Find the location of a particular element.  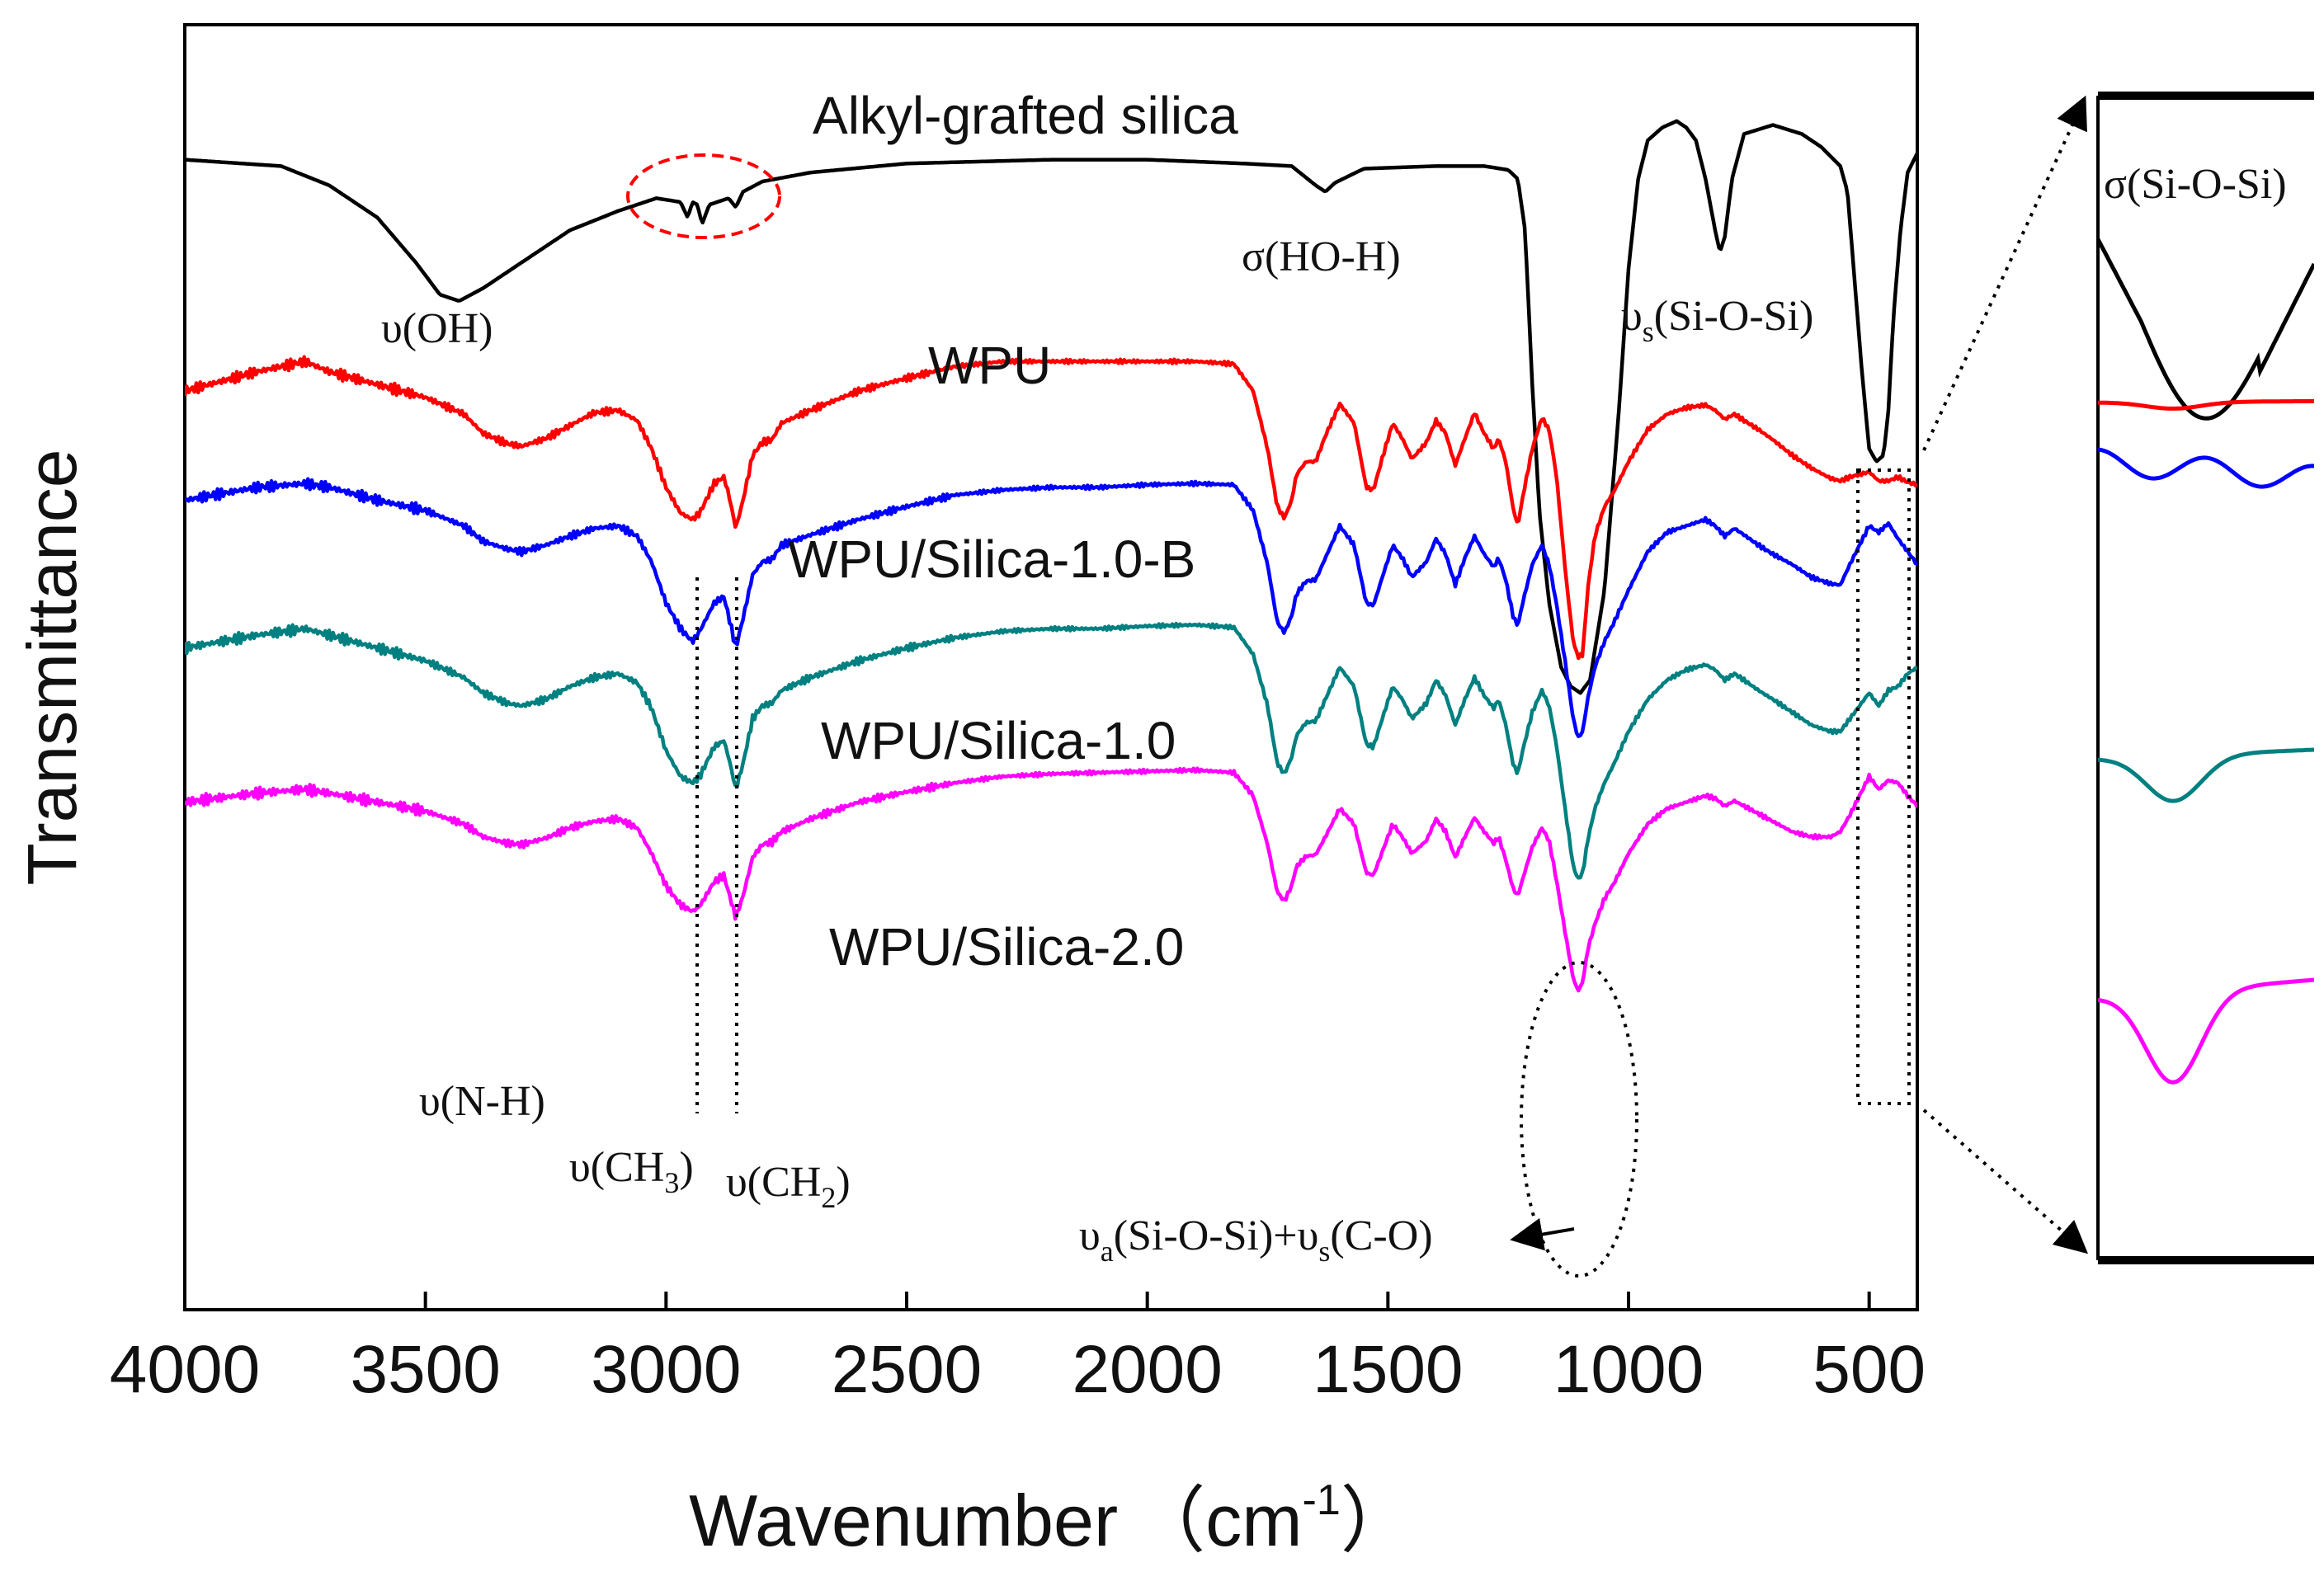

ann-ch2: υ(CH2) is located at coordinates (788, 1186).